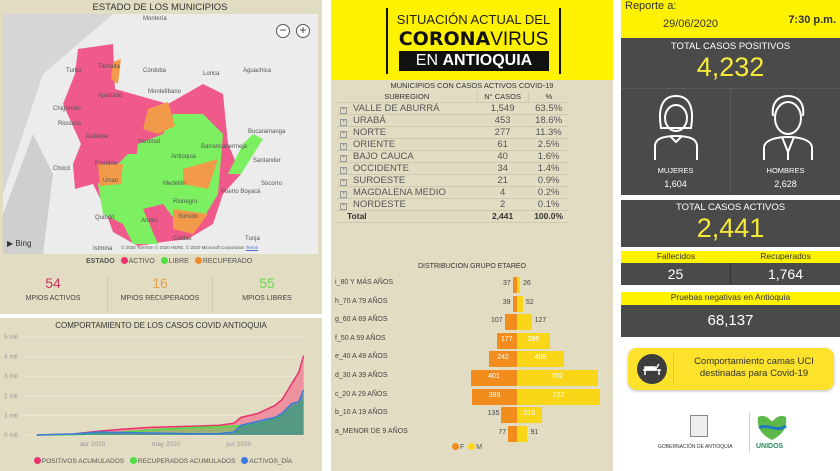  Describe the element at coordinates (103, 249) in the screenshot. I see `city-label: Istmina` at that location.